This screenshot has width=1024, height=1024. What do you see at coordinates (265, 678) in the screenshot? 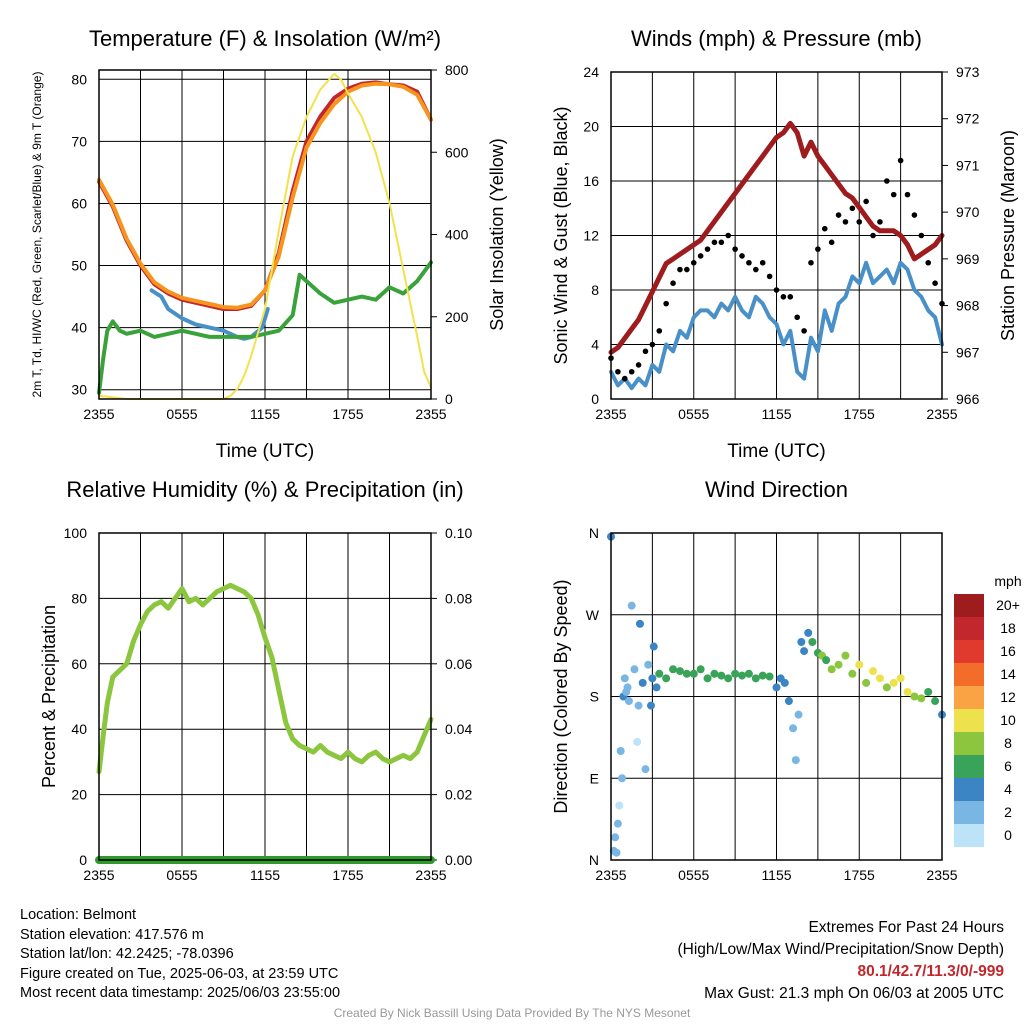
I see `panel3-relative-humidity-line` at bounding box center [265, 678].